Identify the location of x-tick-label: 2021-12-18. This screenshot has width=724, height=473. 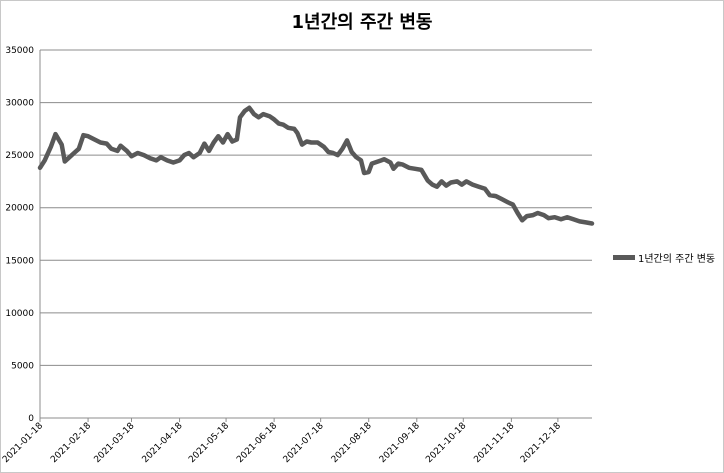
(541, 443).